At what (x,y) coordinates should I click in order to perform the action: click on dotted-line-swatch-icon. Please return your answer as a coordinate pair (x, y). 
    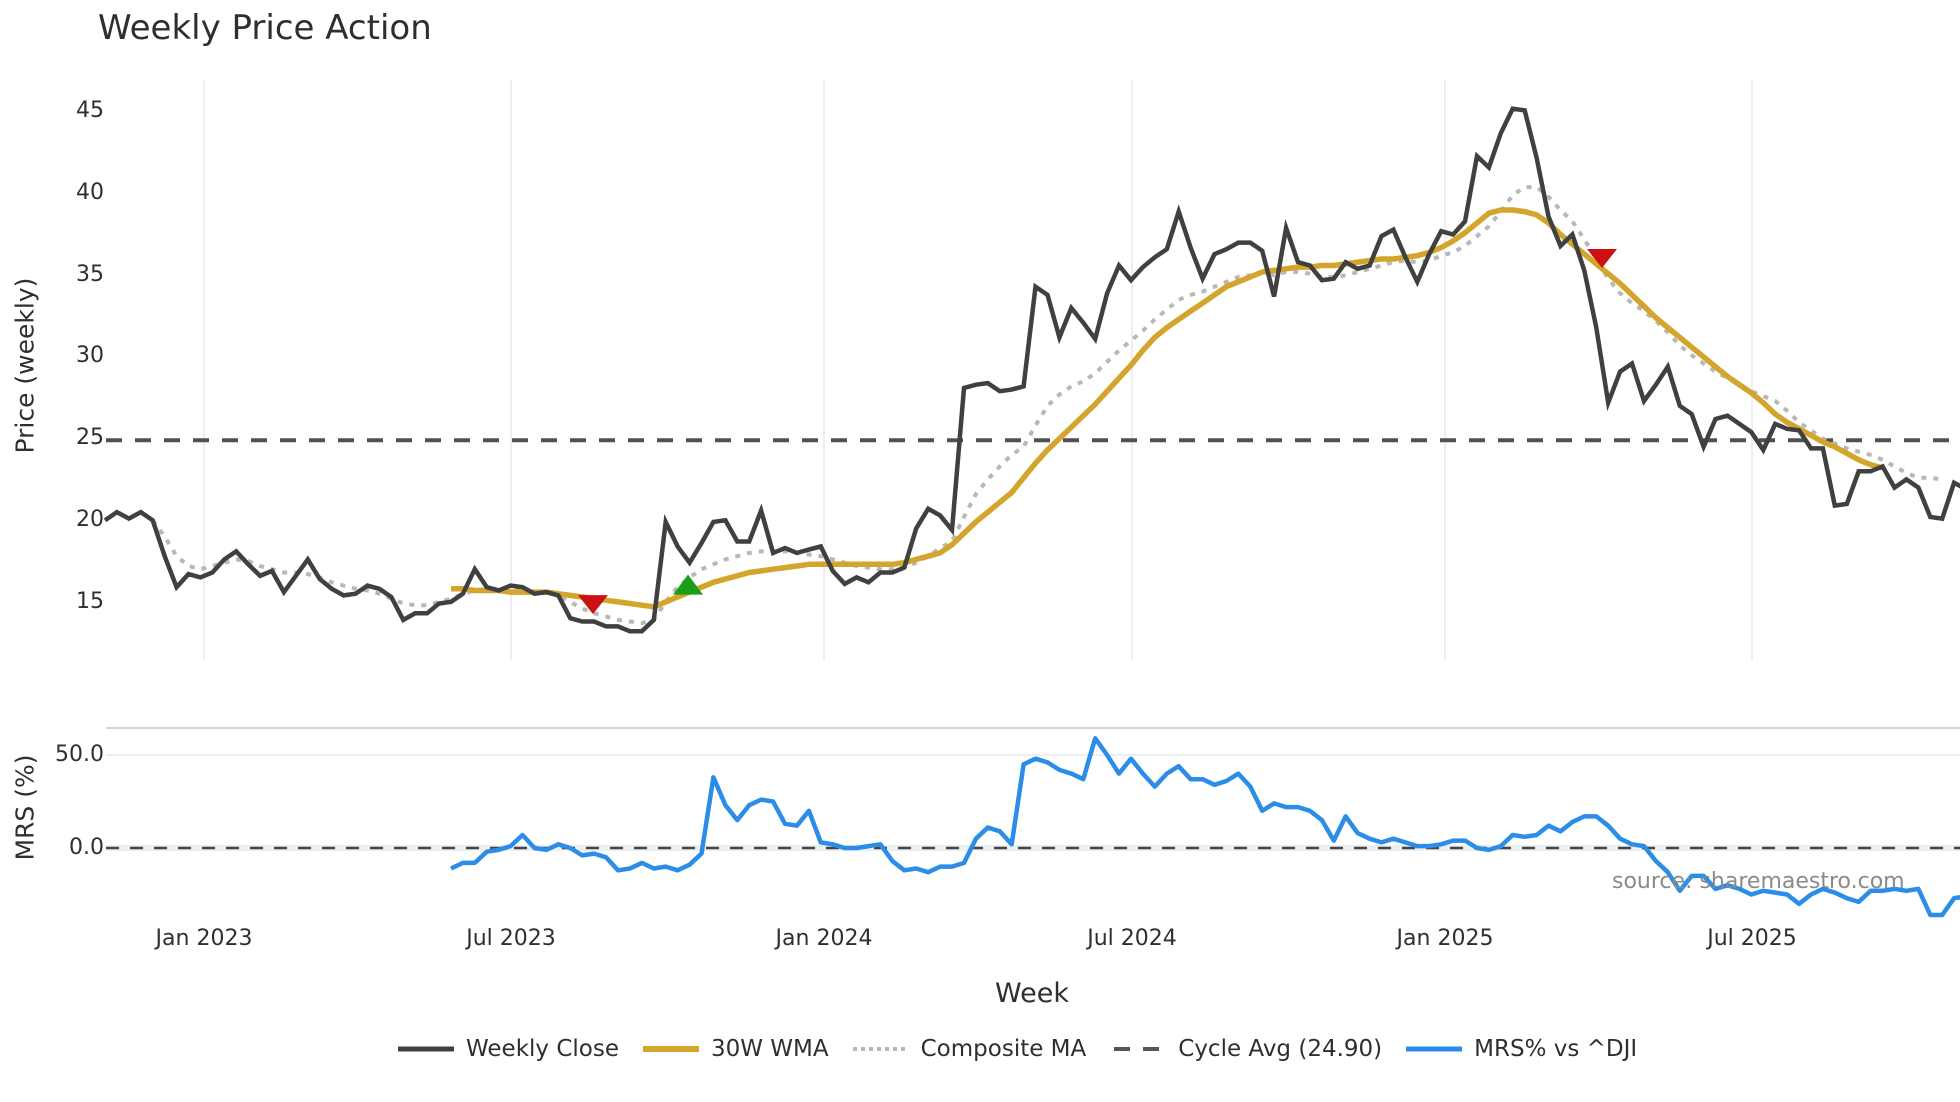
    Looking at the image, I should click on (881, 1049).